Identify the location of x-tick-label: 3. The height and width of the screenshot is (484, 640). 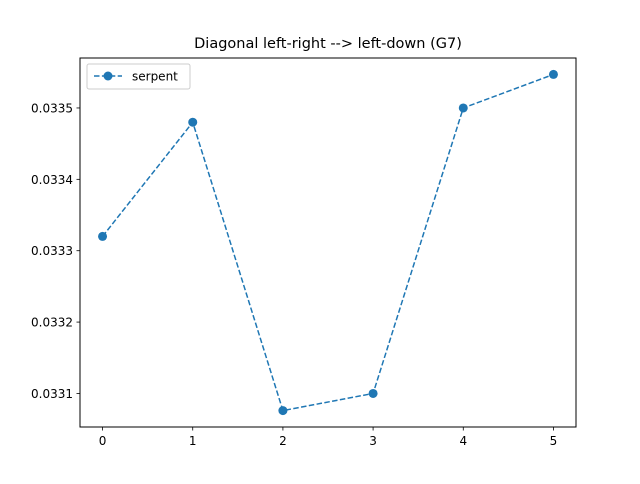
(373, 441).